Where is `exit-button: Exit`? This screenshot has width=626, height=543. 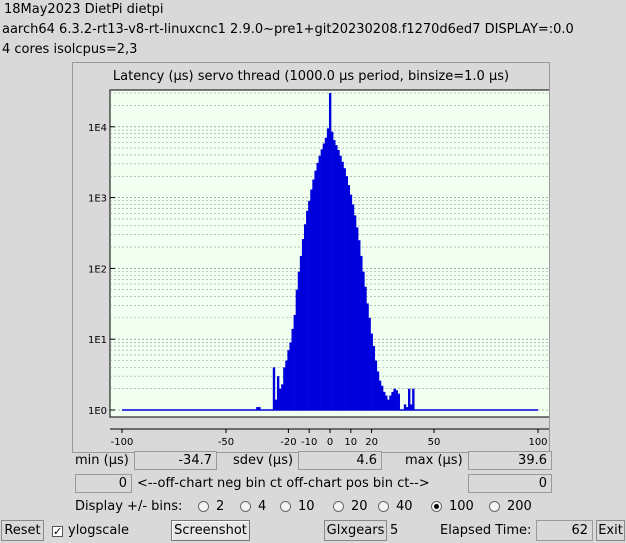 exit-button: Exit is located at coordinates (610, 530).